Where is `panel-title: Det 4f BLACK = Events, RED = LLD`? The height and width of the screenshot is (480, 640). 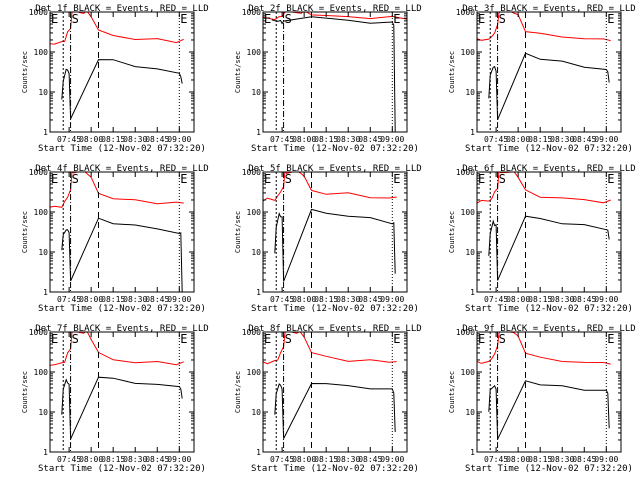
panel-title: Det 4f BLACK = Events, RED = LLD is located at coordinates (121, 169).